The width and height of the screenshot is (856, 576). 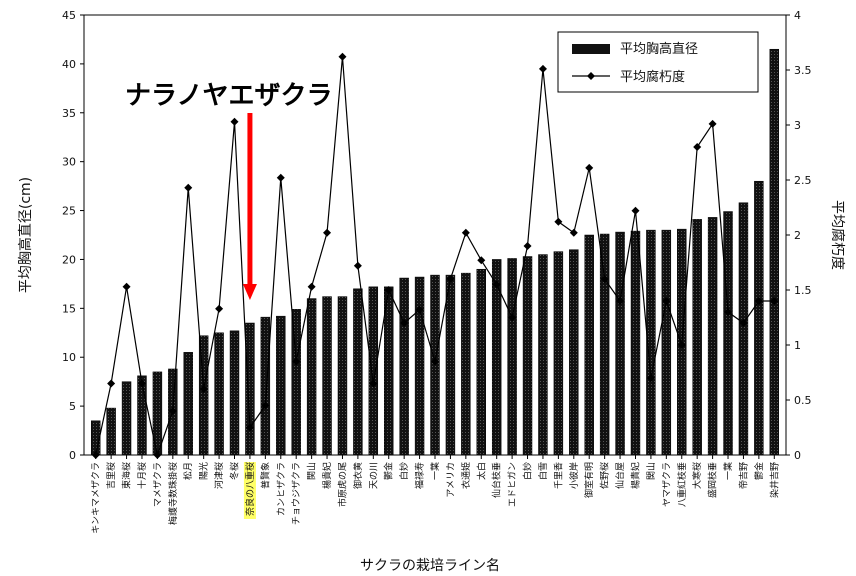 What do you see at coordinates (173, 493) in the screenshot?
I see `category-label: 梅護寺数珠掛桜` at bounding box center [173, 493].